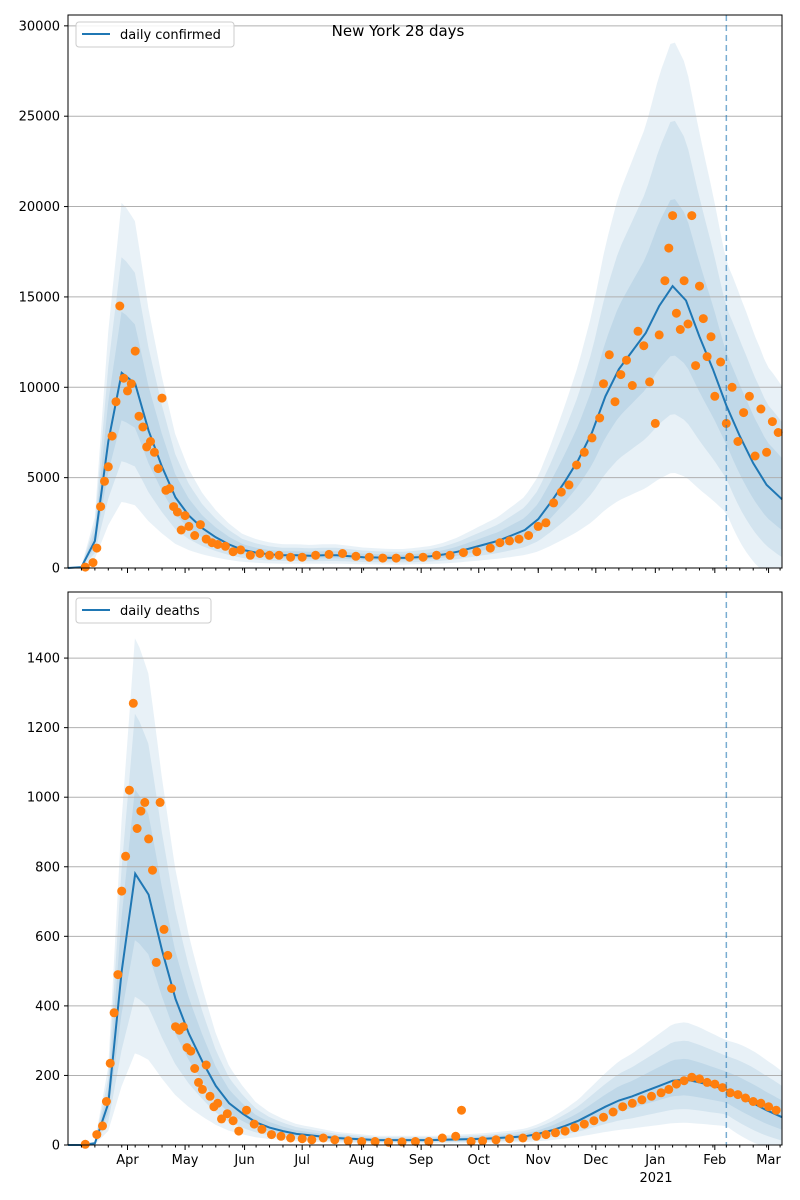  Describe the element at coordinates (39, 117) in the screenshot. I see `y-tick-label: 25000` at that location.